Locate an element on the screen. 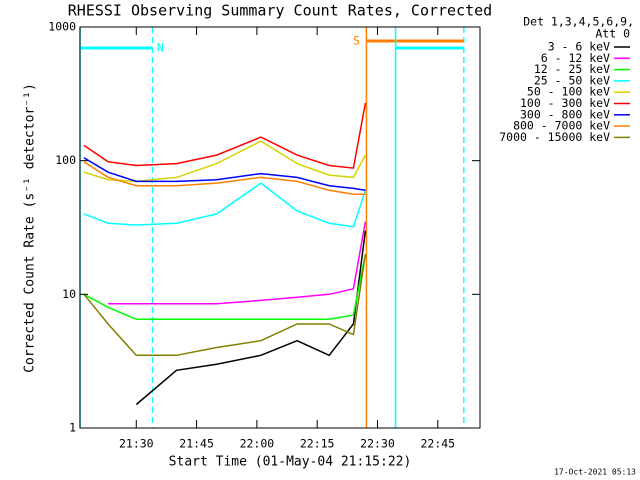 The width and height of the screenshot is (640, 480). legend-label: 12 - 25 keV is located at coordinates (572, 69).